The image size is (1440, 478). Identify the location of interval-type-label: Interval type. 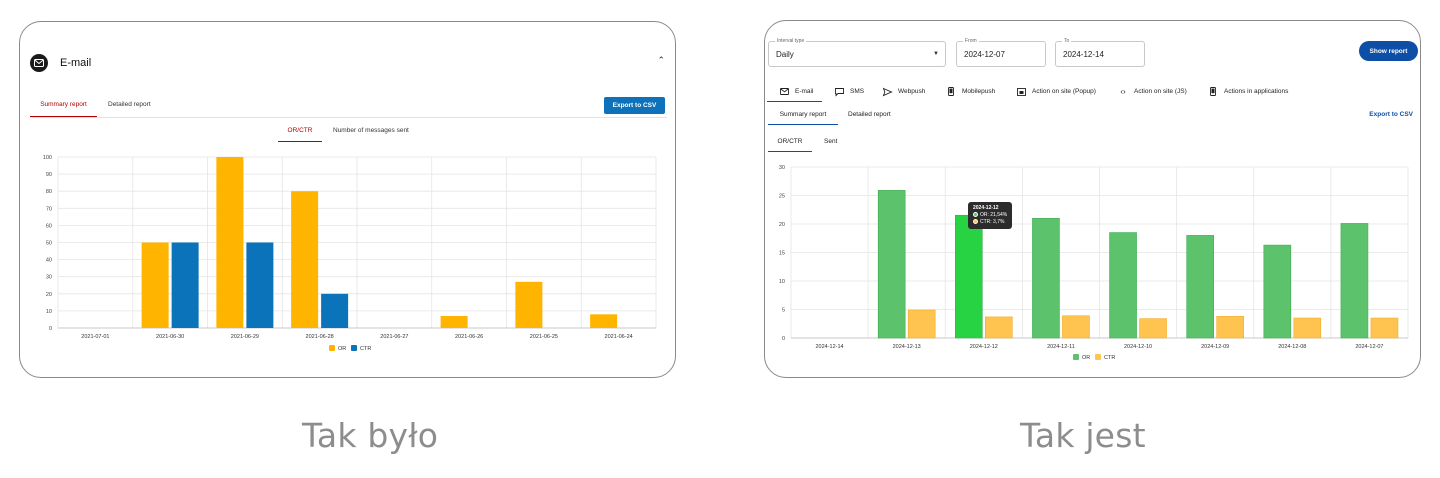
(791, 41).